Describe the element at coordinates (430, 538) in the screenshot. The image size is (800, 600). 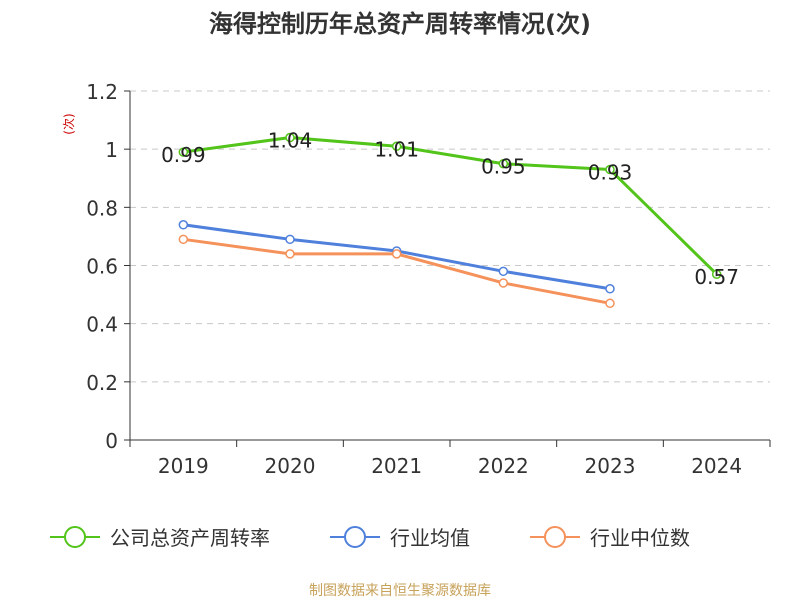
I see `legend-label: 行业均值` at that location.